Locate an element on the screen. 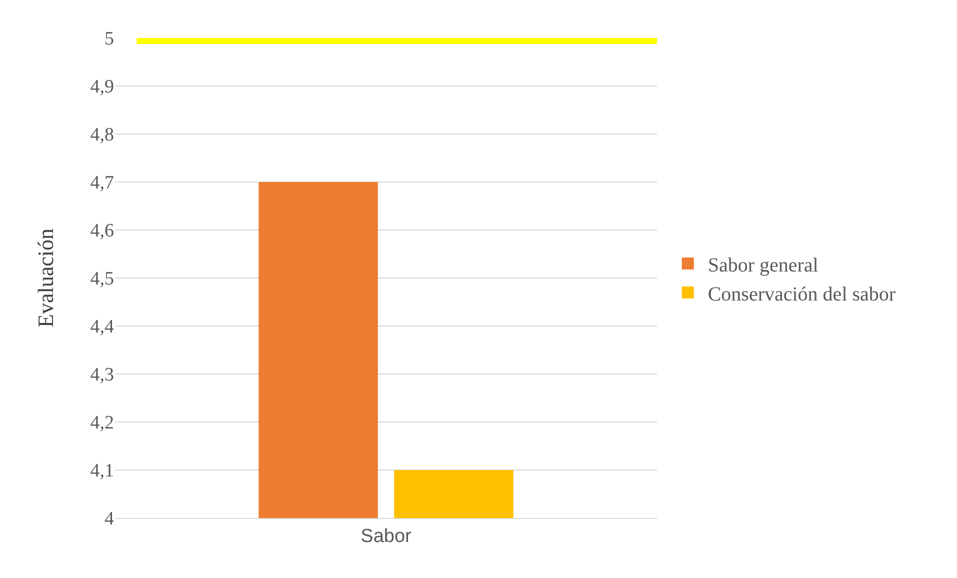 The height and width of the screenshot is (578, 957). y-axis-title: Evaluación is located at coordinates (45, 278).